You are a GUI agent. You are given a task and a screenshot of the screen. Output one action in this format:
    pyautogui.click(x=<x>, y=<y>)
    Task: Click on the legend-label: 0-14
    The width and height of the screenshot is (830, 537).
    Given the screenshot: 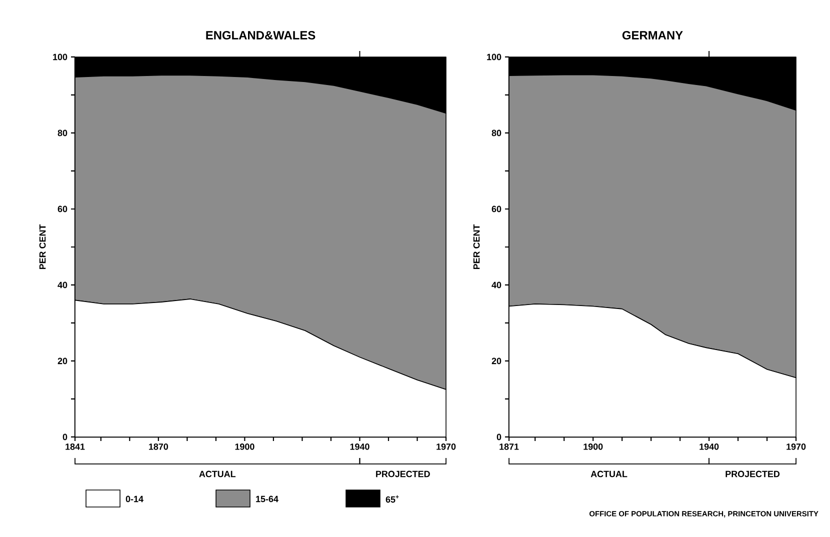 What is the action you would take?
    pyautogui.click(x=135, y=499)
    